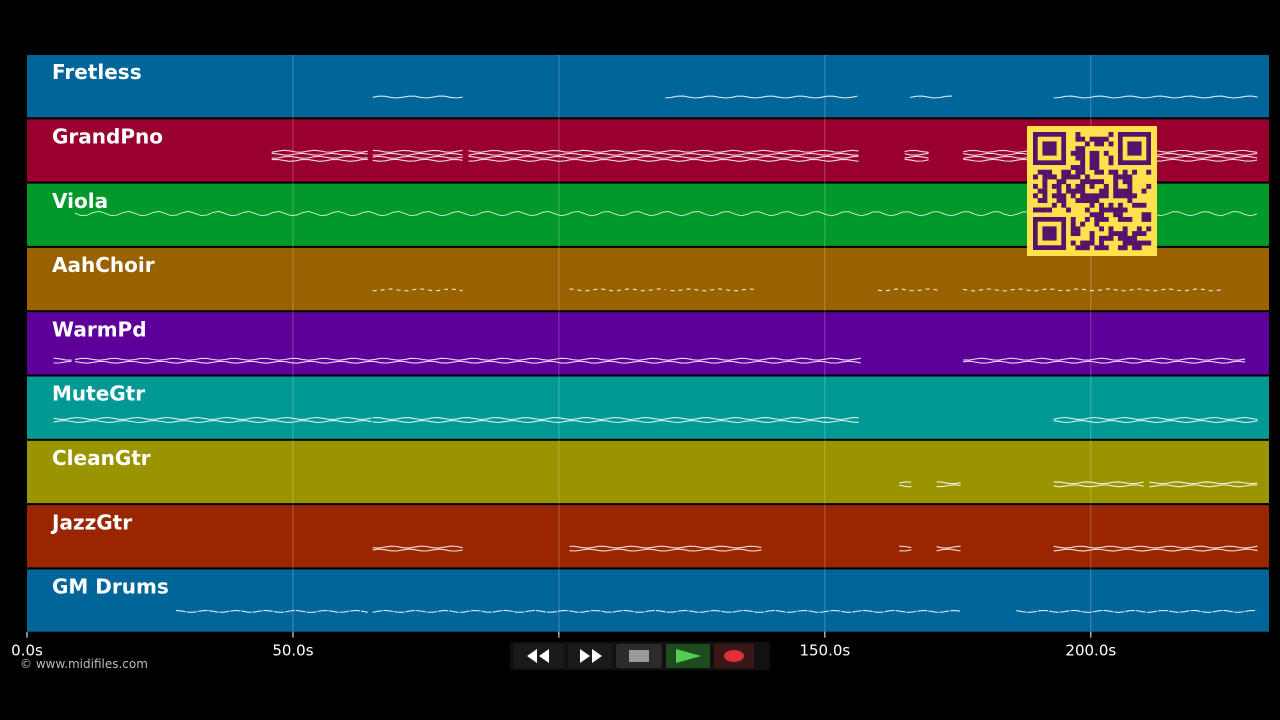 This screenshot has width=1280, height=720. Describe the element at coordinates (1090, 651) in the screenshot. I see `tick-label: 200.0s` at that location.